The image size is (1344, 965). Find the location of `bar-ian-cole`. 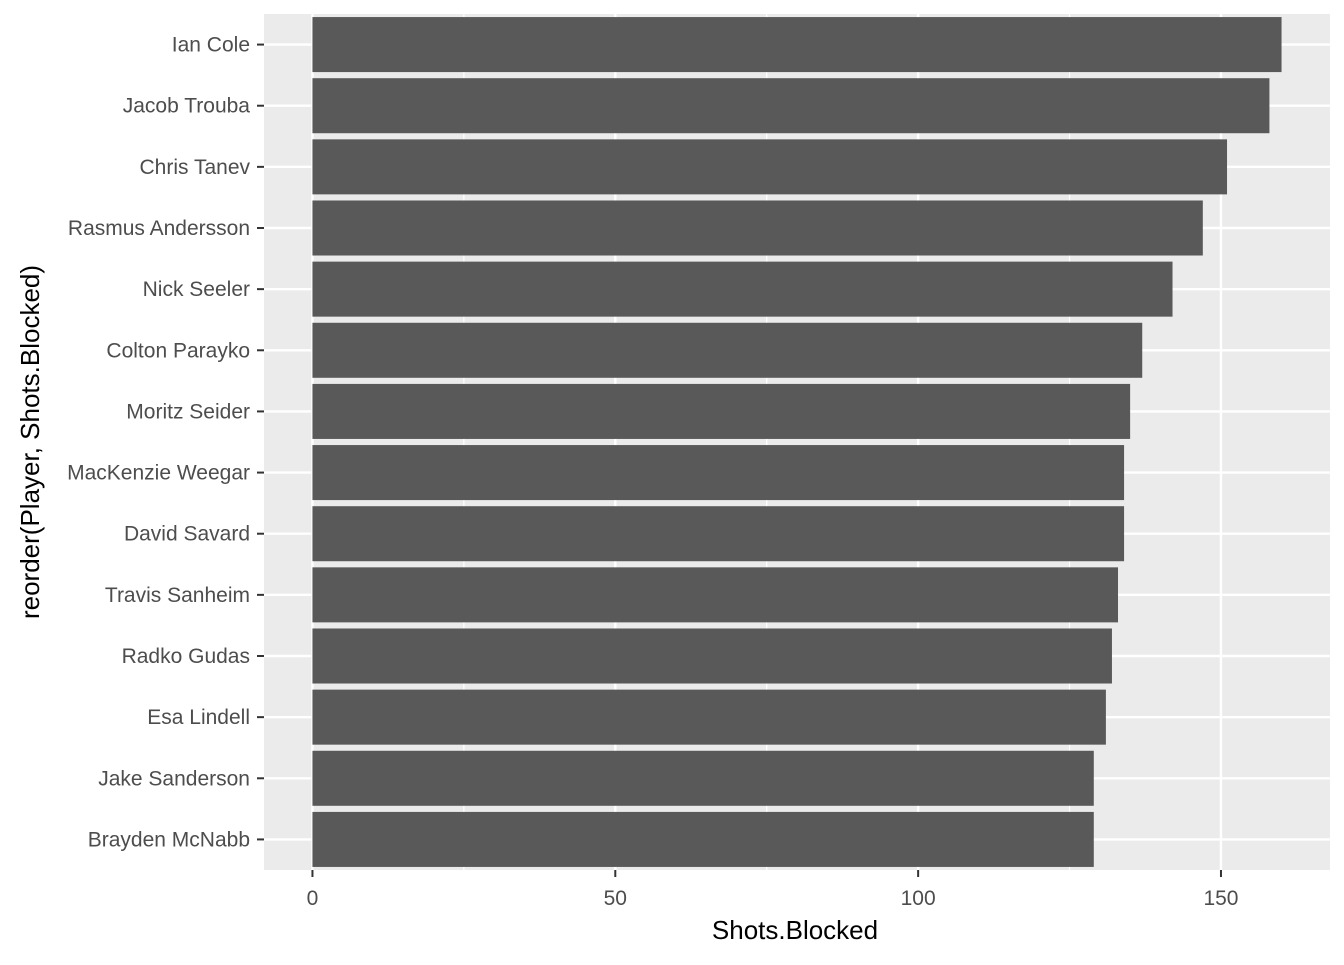

bar-ian-cole is located at coordinates (797, 45).